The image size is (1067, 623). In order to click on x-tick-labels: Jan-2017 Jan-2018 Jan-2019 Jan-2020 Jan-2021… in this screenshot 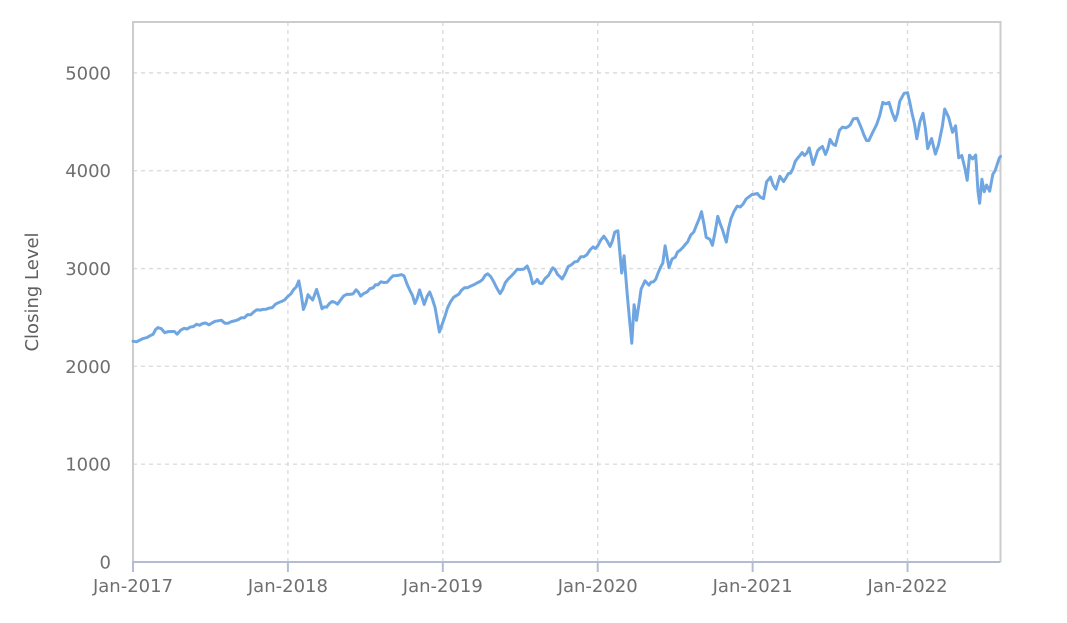, I will do `click(520, 586)`.